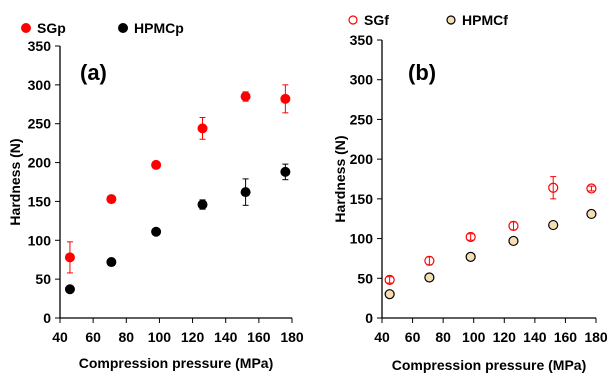 The image size is (611, 386). Describe the element at coordinates (485, 20) in the screenshot. I see `legend-label: HPMCf` at that location.